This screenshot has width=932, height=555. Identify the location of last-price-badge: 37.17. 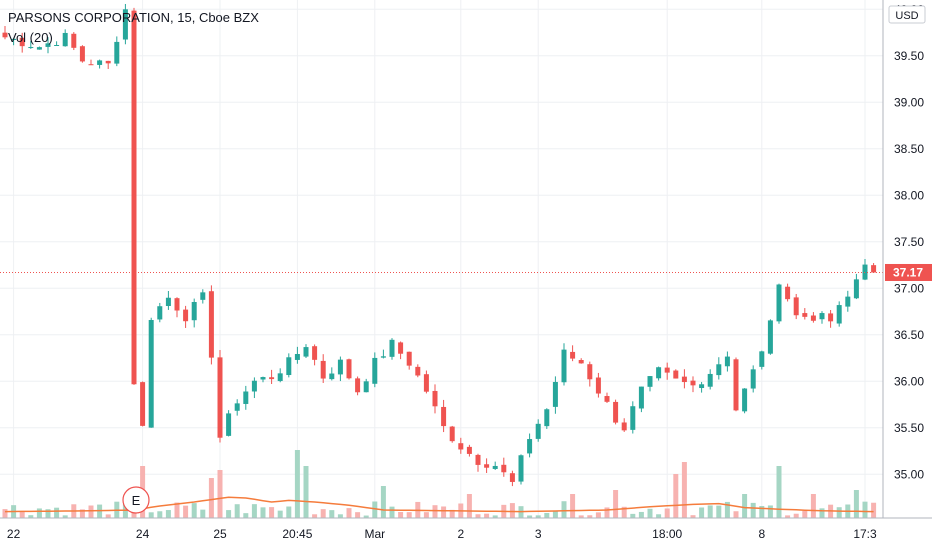
(908, 272).